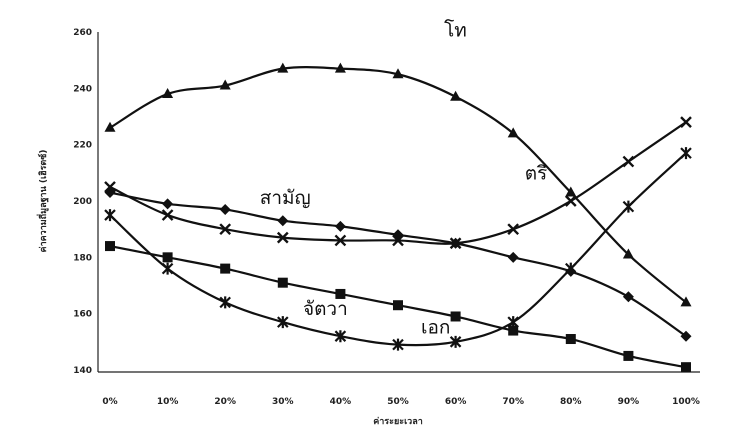 Image resolution: width=752 pixels, height=444 pixels. Describe the element at coordinates (629, 402) in the screenshot. I see `x-tick-label: 90%` at that location.